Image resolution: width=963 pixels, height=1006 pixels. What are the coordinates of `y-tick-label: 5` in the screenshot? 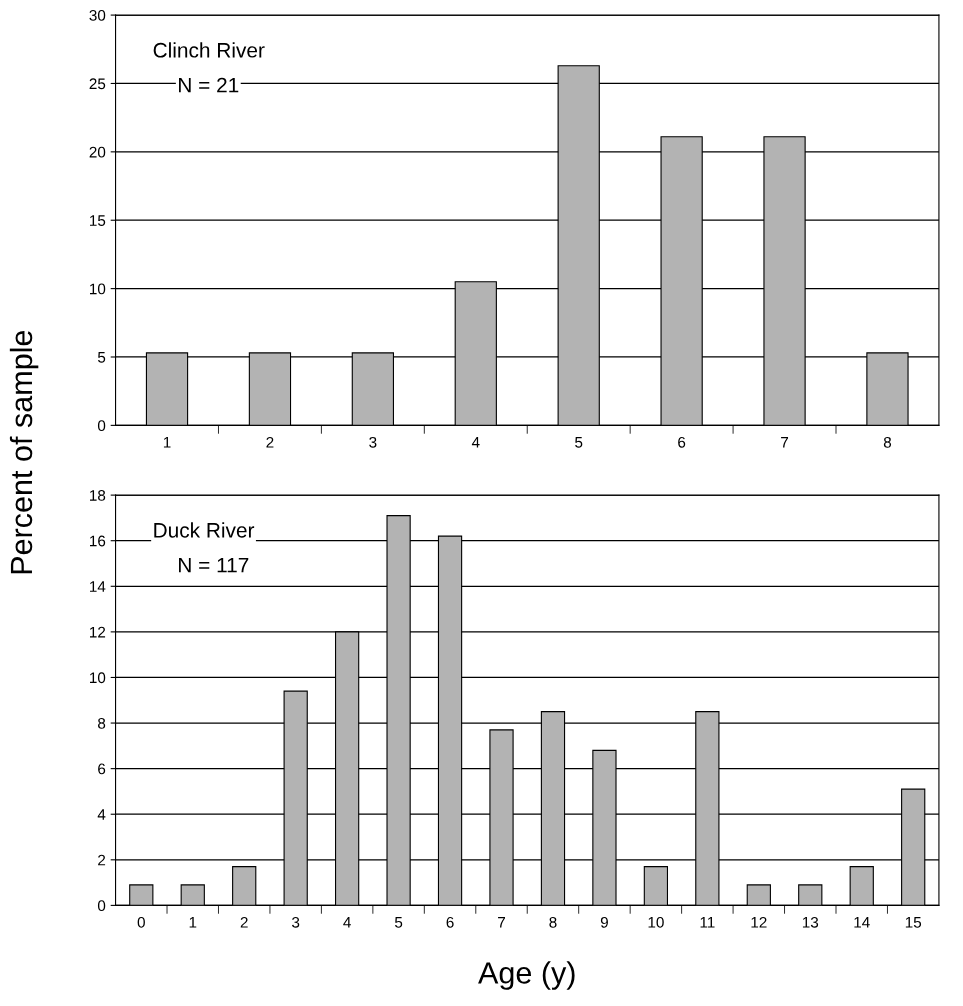 It's located at (101, 357).